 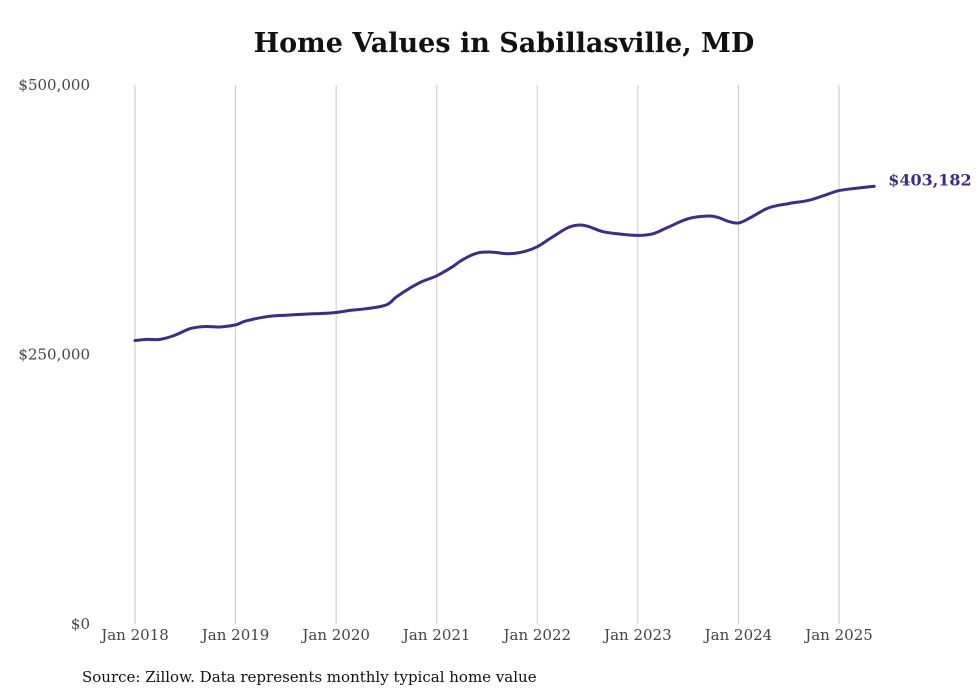 I want to click on end-value-label: $403,182, so click(x=930, y=179).